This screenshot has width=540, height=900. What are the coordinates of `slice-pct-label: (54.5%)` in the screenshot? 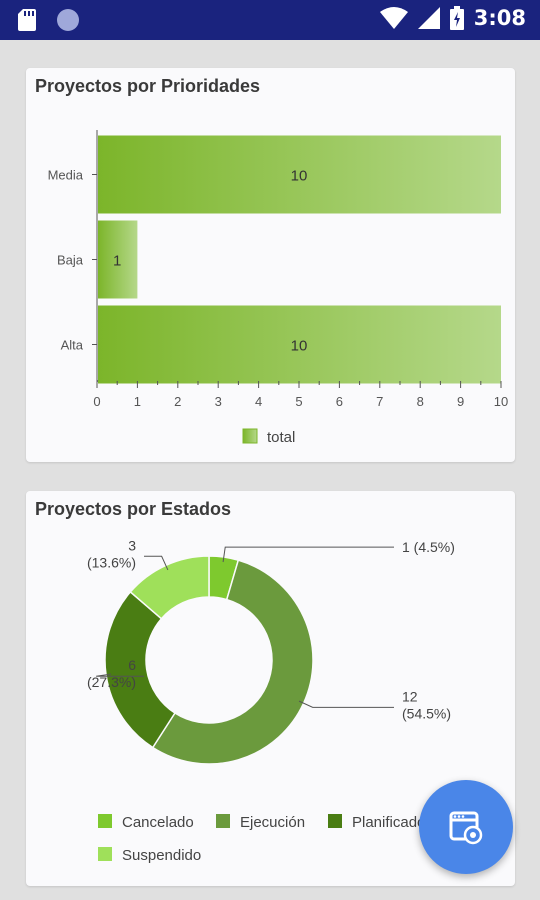 It's located at (426, 713).